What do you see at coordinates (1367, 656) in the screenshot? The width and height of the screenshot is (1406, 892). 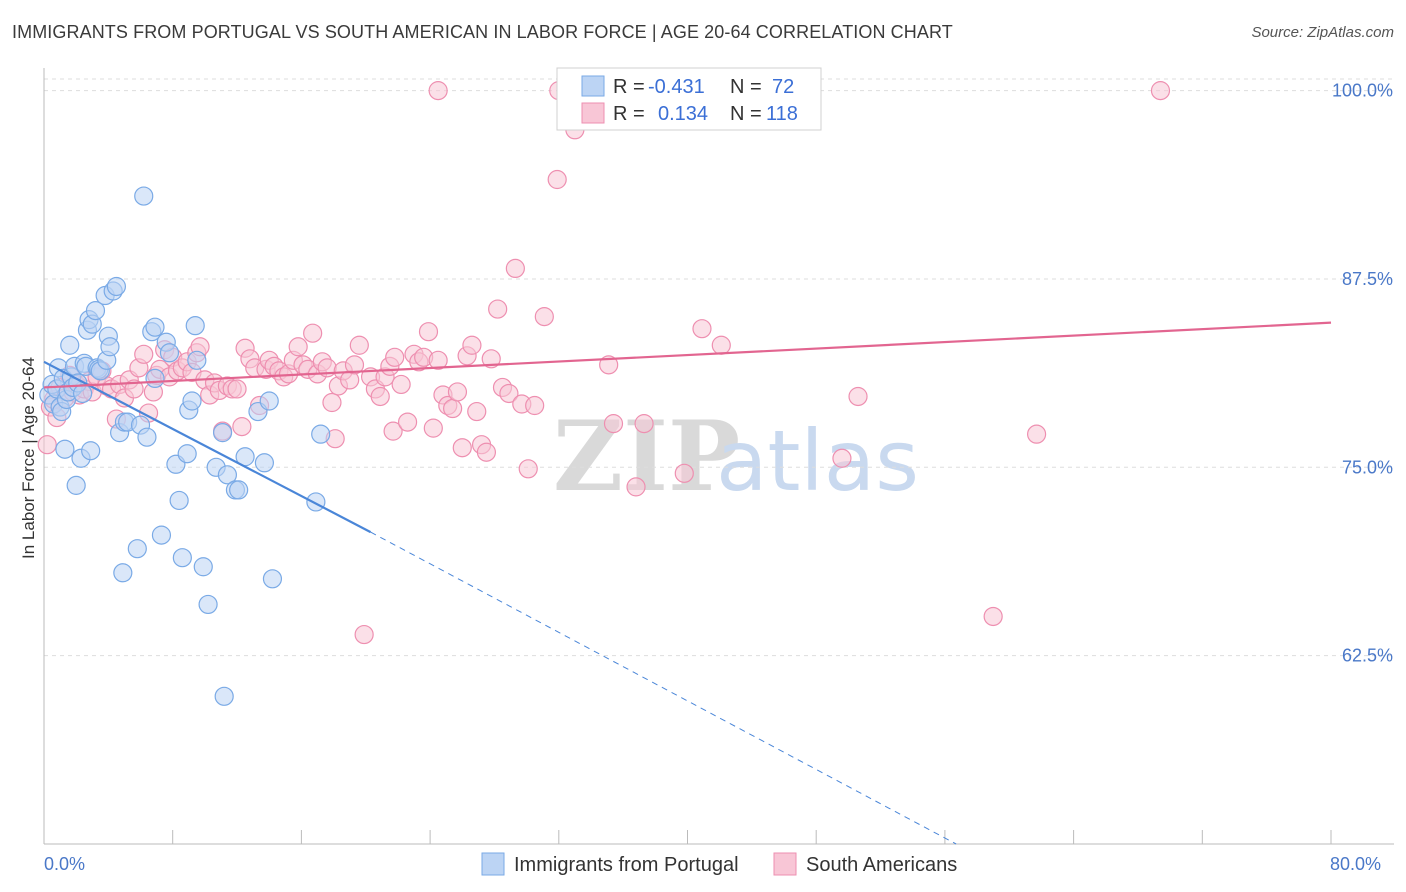 I see `y-tick-label: 62.5%` at bounding box center [1367, 656].